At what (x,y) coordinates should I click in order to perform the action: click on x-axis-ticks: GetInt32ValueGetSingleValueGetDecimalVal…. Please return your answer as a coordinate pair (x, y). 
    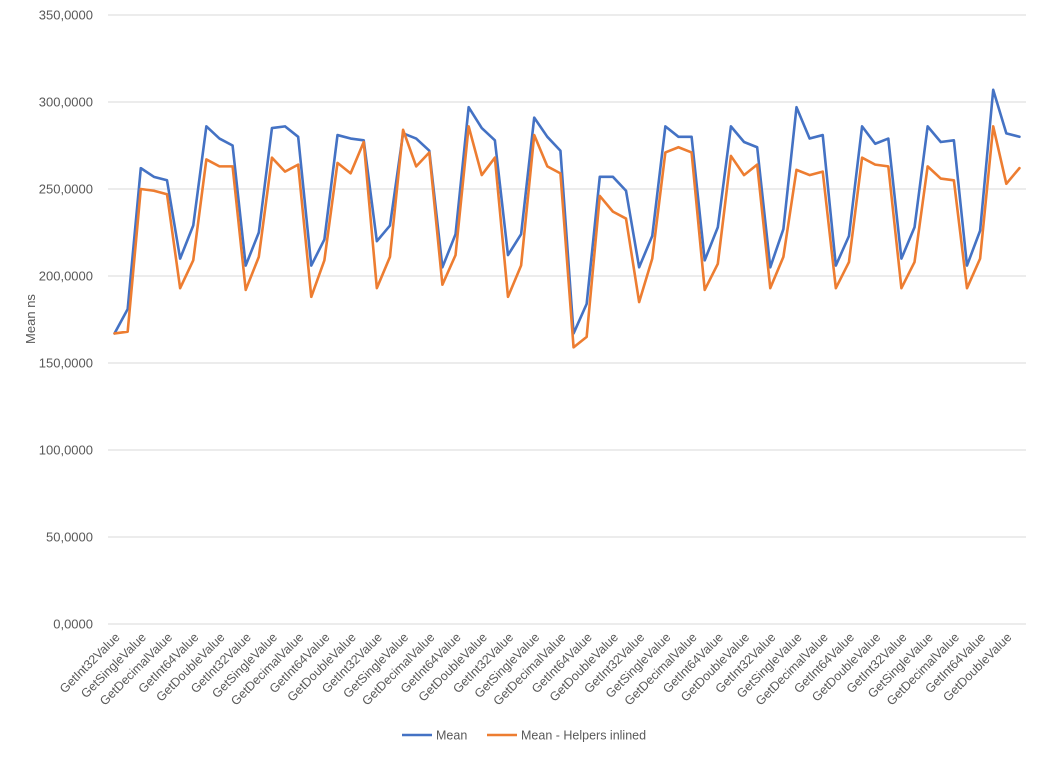
    Looking at the image, I should click on (536, 669).